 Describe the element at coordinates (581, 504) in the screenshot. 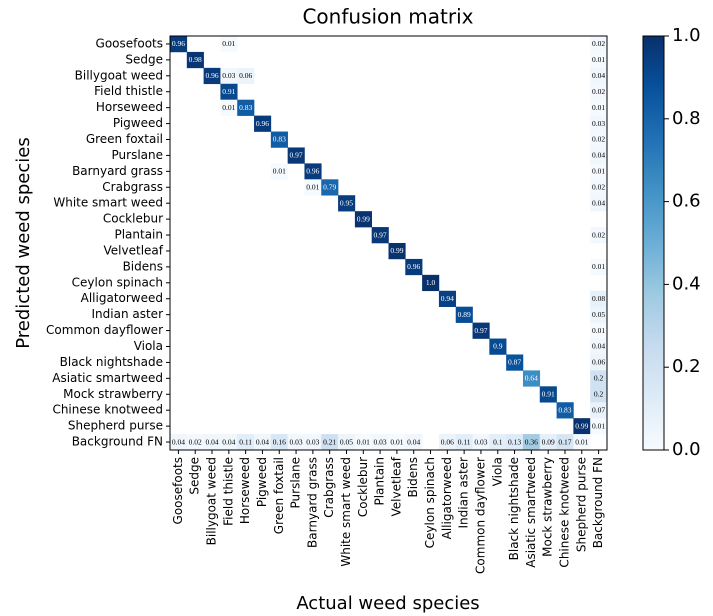

I see `x-tick-label: Shepherd purse` at that location.